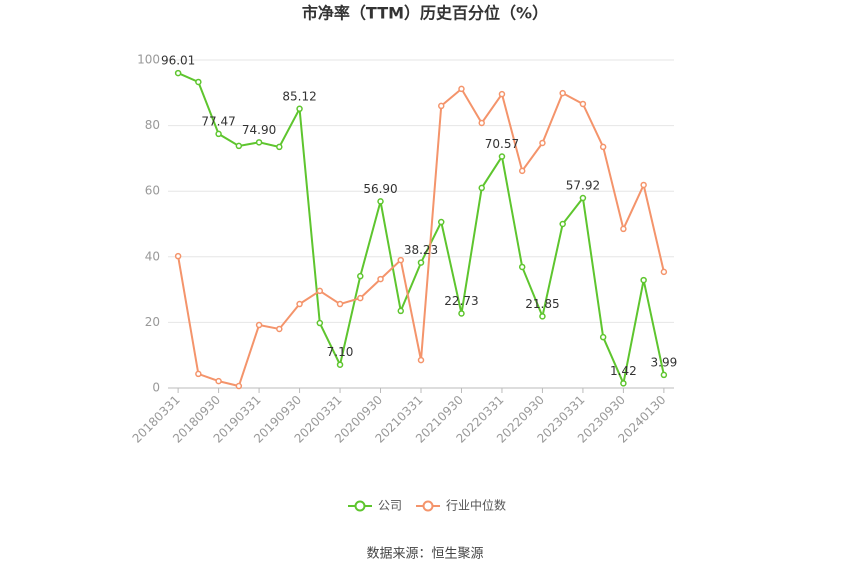  What do you see at coordinates (152, 191) in the screenshot?
I see `y-tick-label: 60` at bounding box center [152, 191].